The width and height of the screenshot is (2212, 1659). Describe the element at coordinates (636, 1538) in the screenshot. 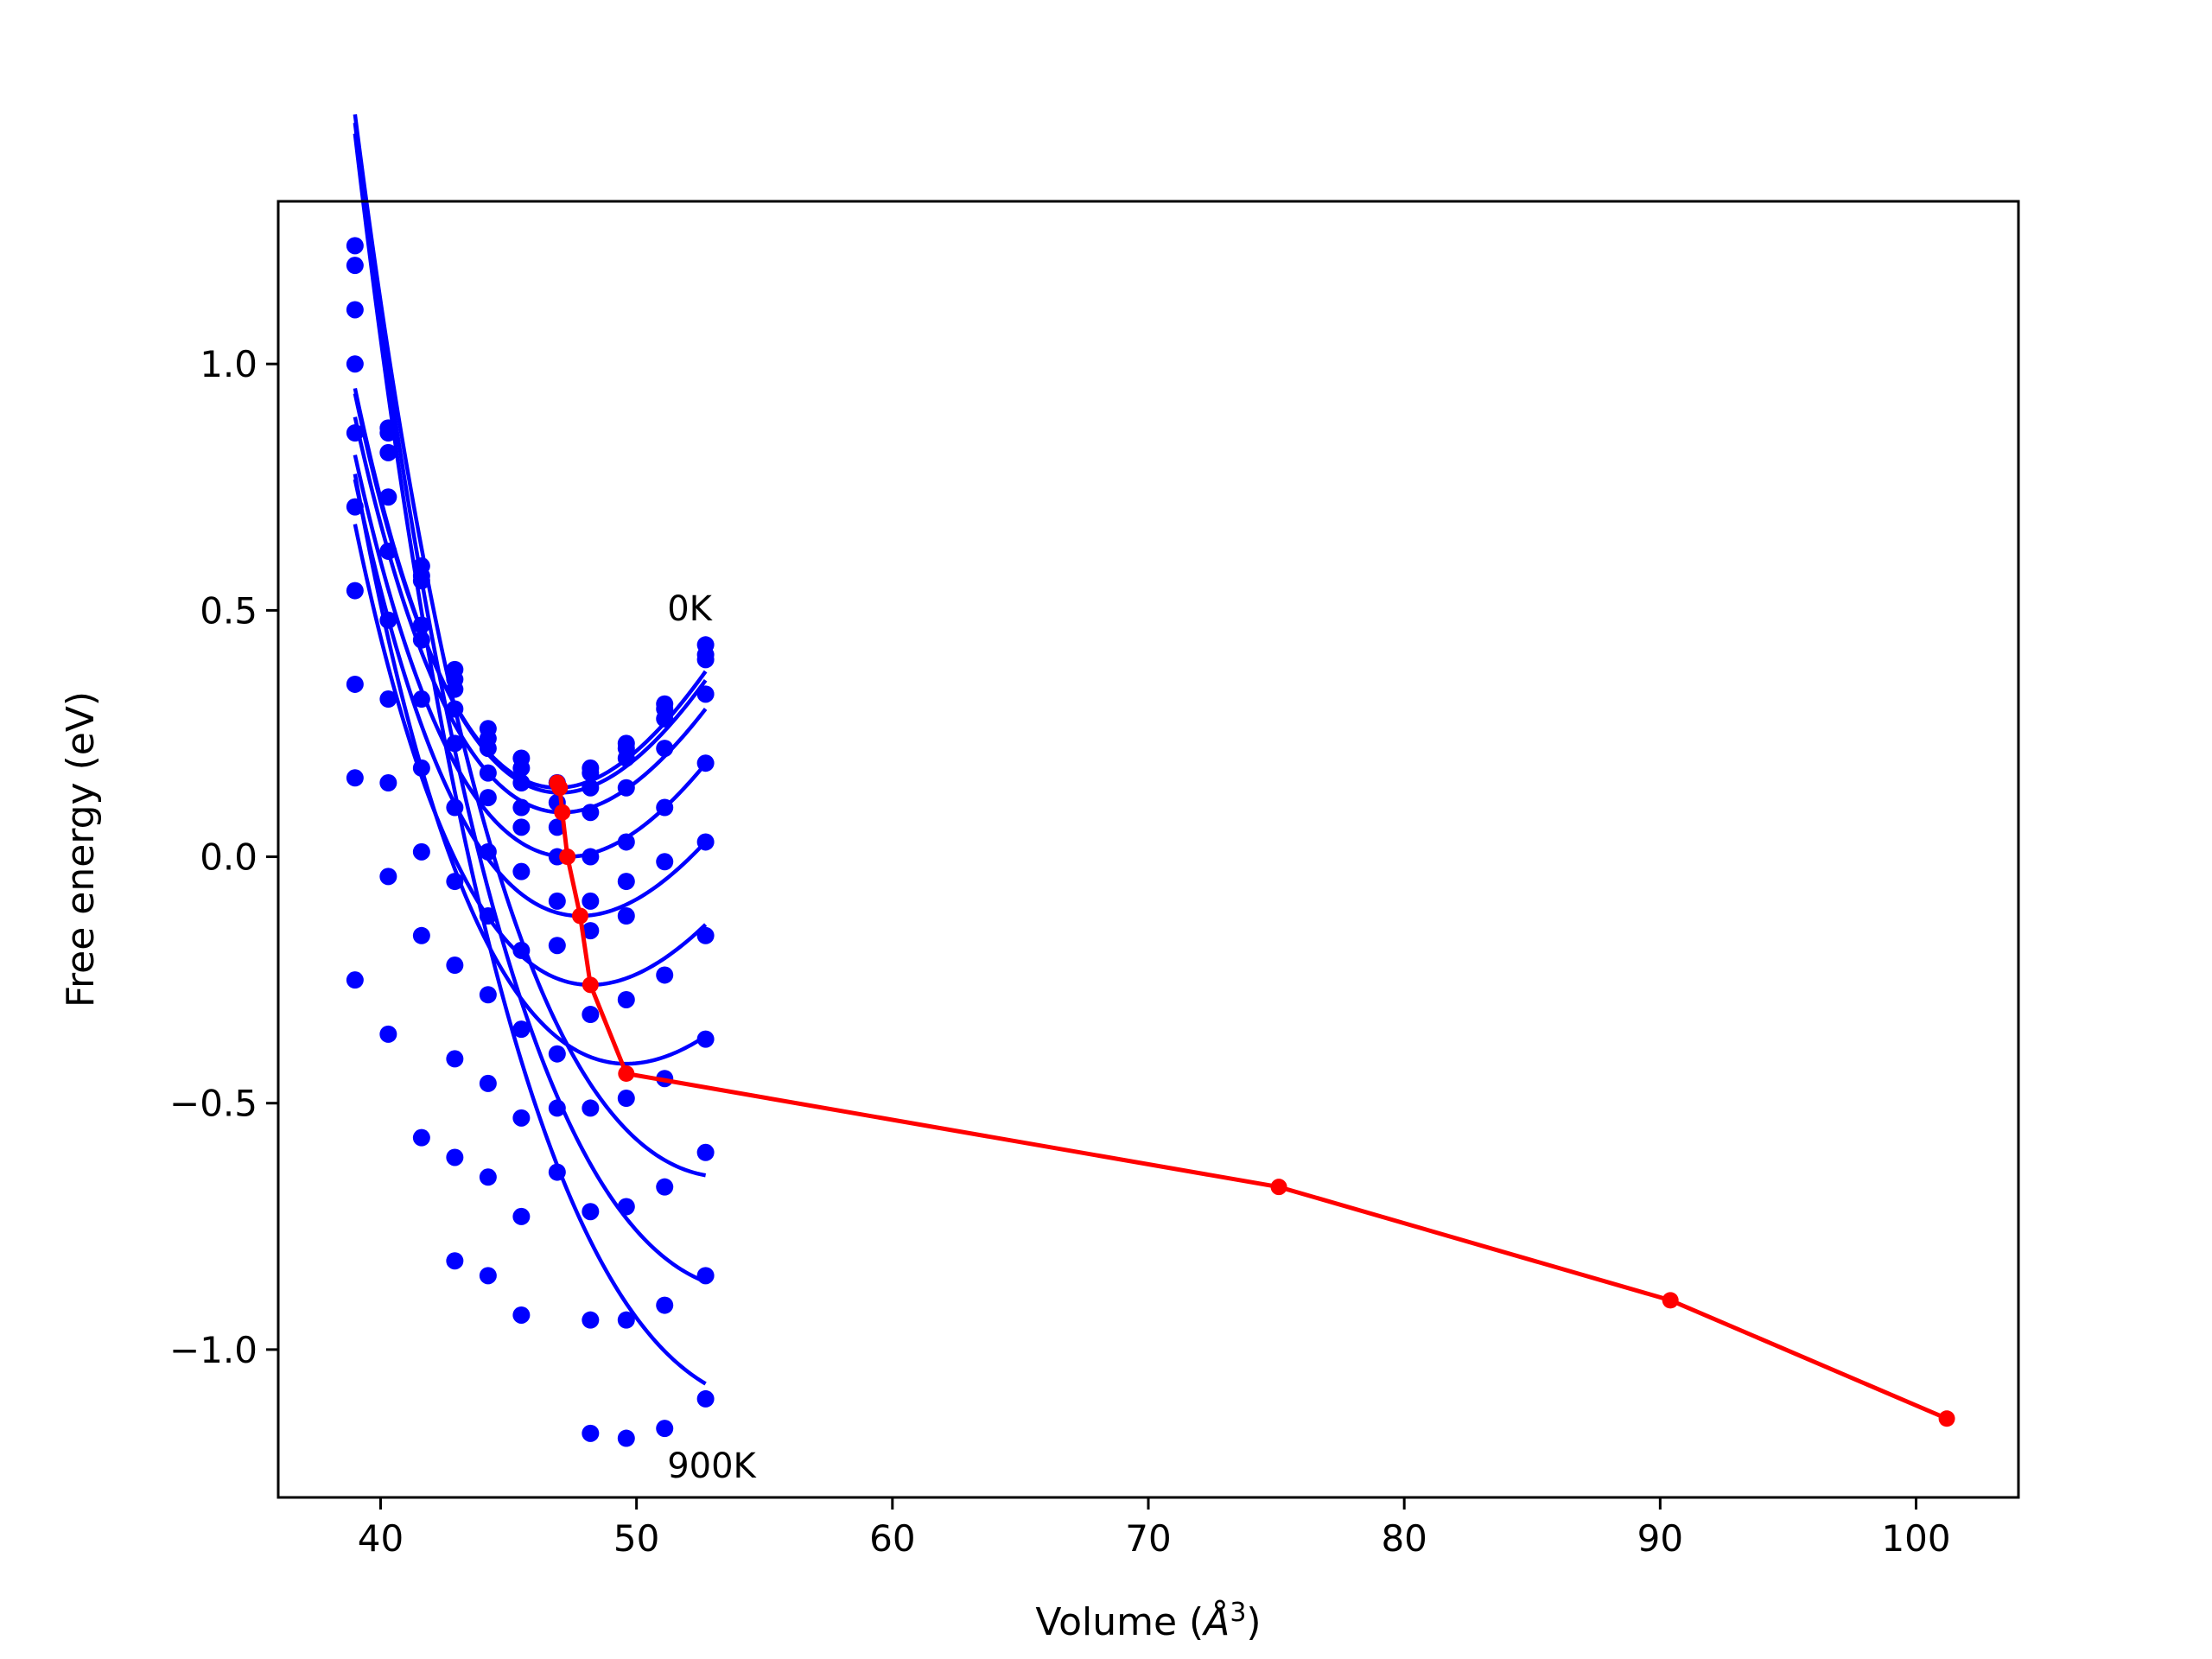

I see `x-tick-label-50: 50` at that location.